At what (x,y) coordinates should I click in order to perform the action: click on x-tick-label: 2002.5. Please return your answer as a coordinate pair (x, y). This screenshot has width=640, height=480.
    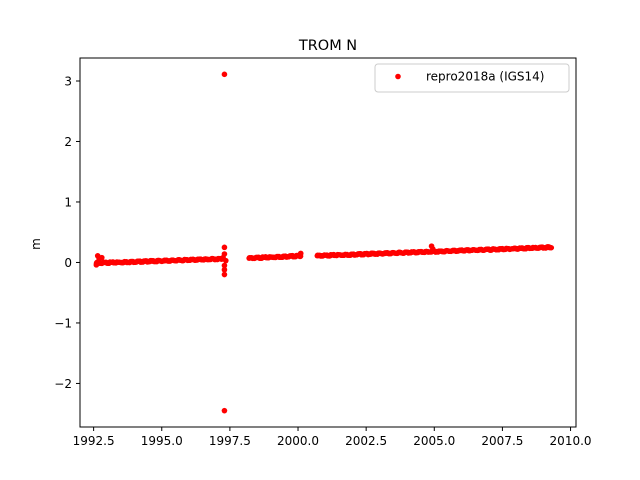
    Looking at the image, I should click on (366, 441).